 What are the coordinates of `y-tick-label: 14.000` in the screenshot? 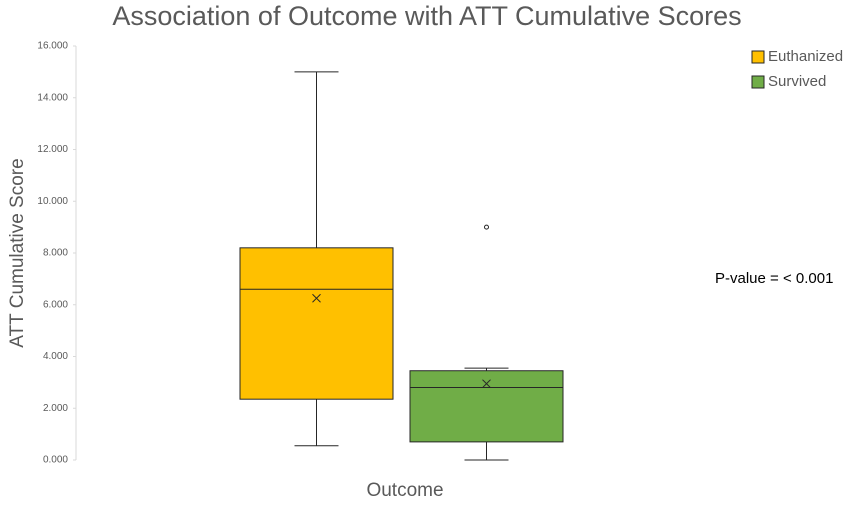 It's located at (52, 97).